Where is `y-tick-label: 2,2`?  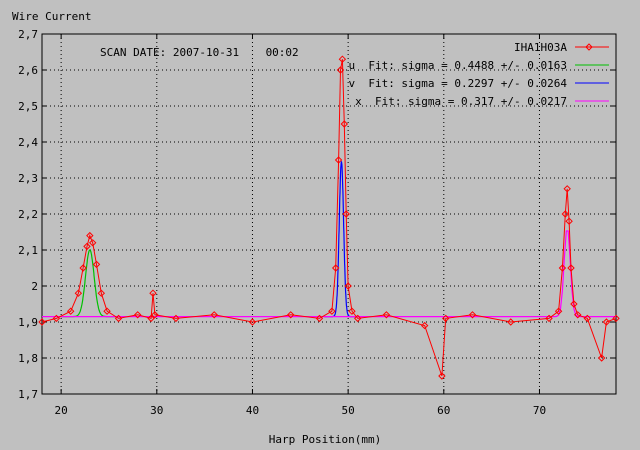
y-tick-label: 2,2 is located at coordinates (28, 214).